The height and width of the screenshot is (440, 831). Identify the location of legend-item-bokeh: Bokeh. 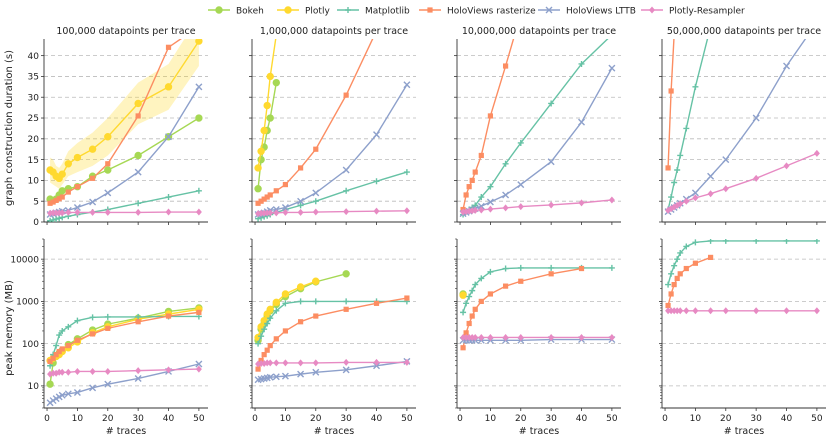
(236, 11).